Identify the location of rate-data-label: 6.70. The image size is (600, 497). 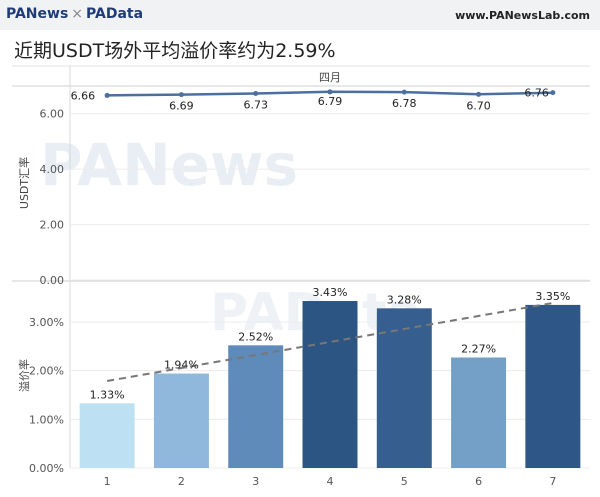
(478, 105).